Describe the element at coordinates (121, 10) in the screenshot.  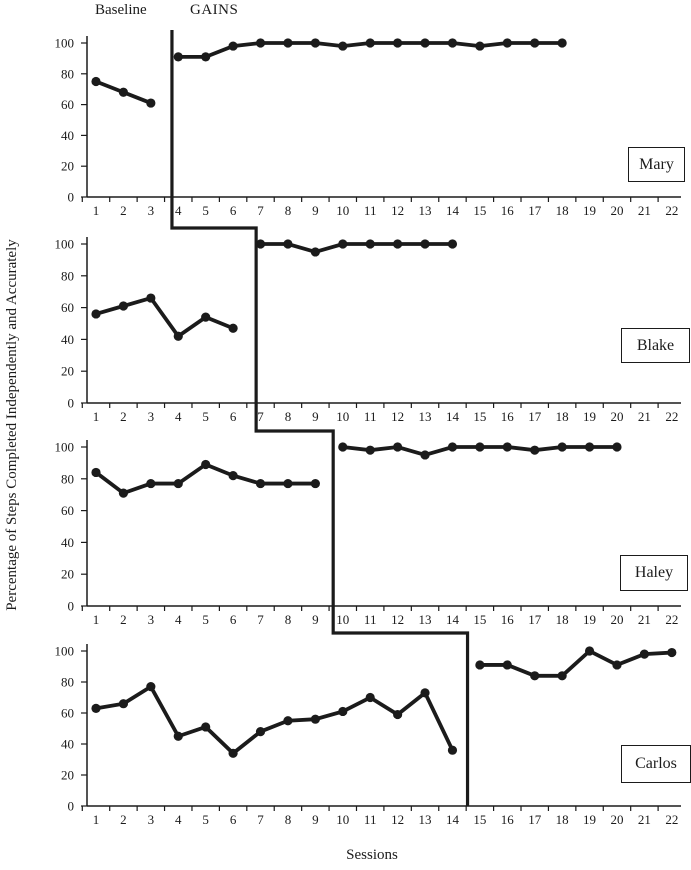
I see `condition-label-baseline: Baseline` at that location.